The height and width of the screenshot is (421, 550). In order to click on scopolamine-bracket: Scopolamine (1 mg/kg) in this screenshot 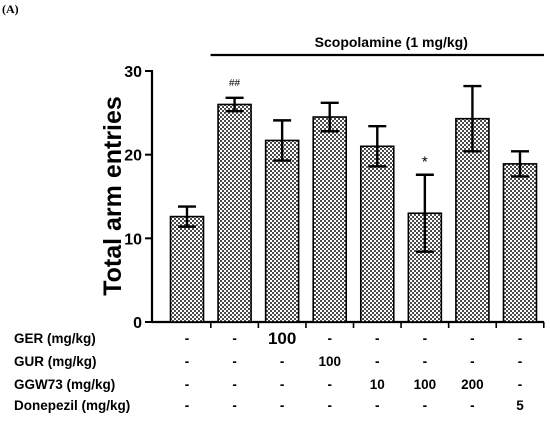, I will do `click(377, 45)`.